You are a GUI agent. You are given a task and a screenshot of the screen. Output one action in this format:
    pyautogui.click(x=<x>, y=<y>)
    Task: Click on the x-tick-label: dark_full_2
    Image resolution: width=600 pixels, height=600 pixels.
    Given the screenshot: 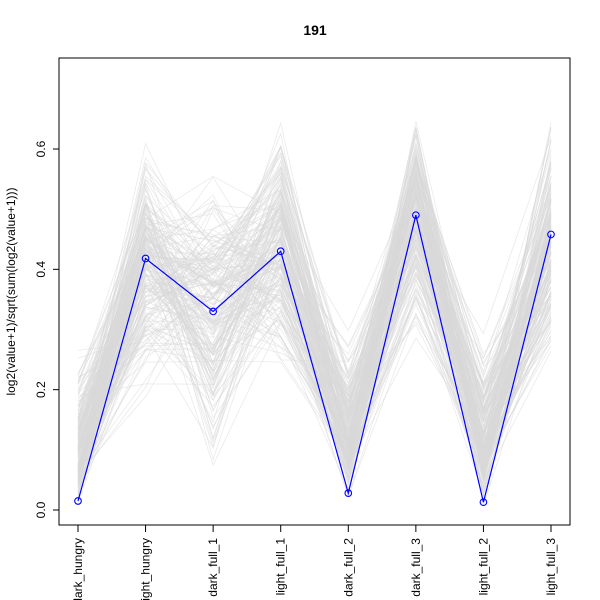 What is the action you would take?
    pyautogui.click(x=348, y=567)
    